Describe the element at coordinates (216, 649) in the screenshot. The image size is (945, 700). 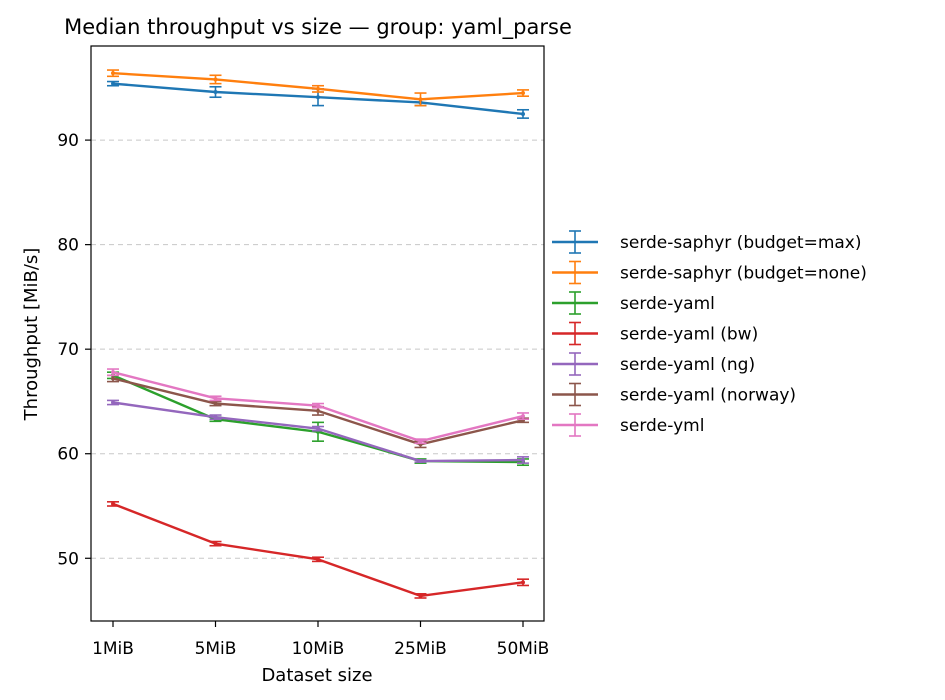
I see `x-tick-label: 5MiB` at that location.